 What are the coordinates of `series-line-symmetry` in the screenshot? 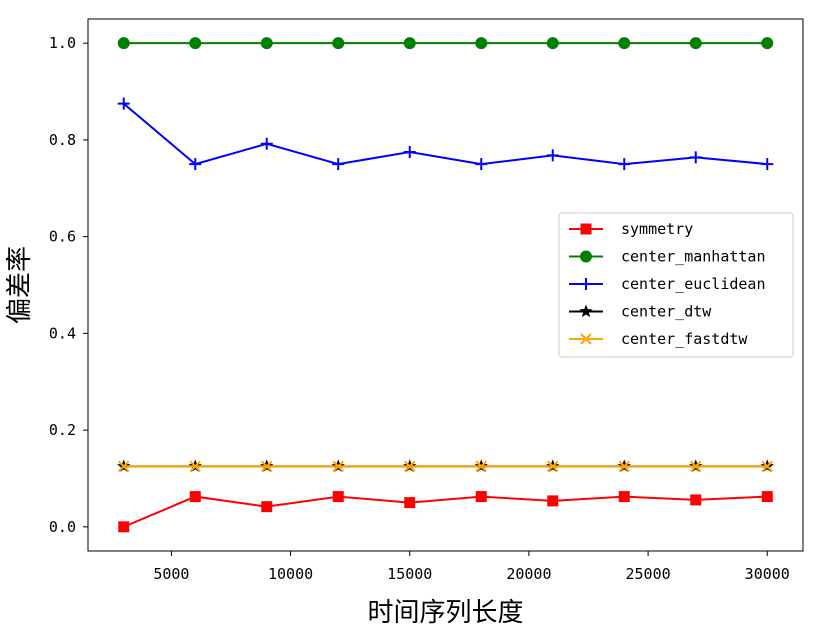 It's located at (445, 511).